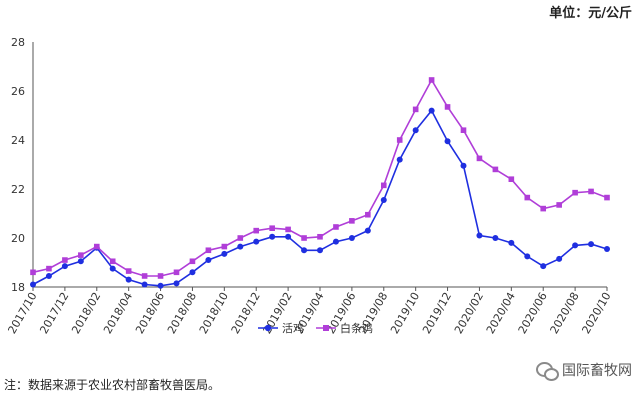  I want to click on x-tick-label: 2017/12, so click(54, 313).